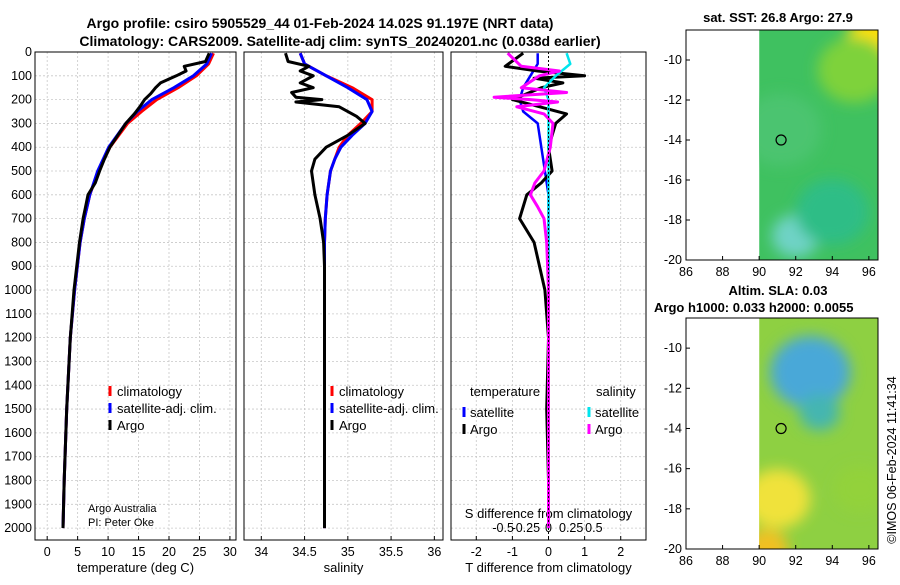  Describe the element at coordinates (18, 338) in the screenshot. I see `depth-tick-label: 1200` at that location.